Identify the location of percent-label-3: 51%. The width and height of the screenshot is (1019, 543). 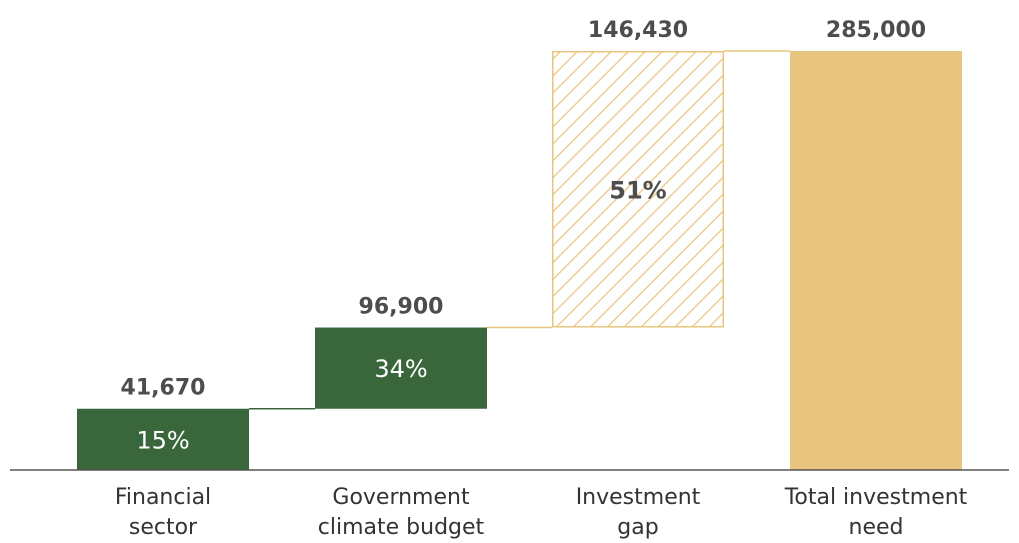
(637, 190).